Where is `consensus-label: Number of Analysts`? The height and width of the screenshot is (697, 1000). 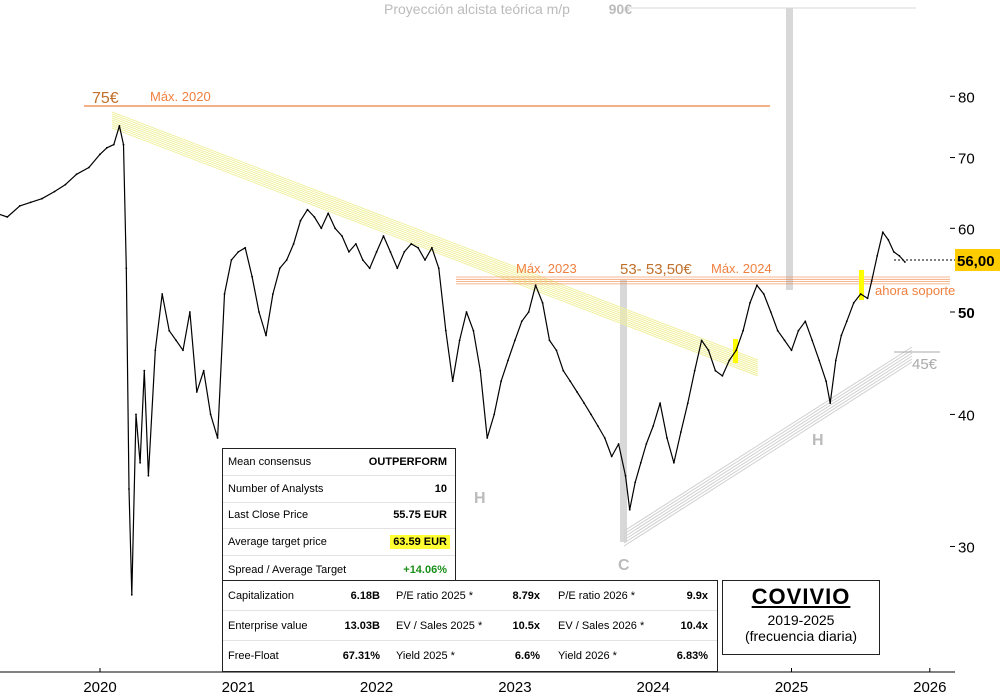 consensus-label: Number of Analysts is located at coordinates (276, 488).